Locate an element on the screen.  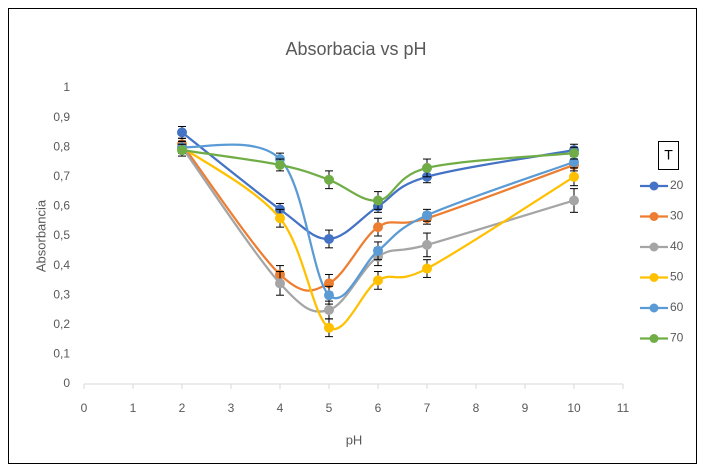
y-tick-label: 0,3 is located at coordinates (61, 294).